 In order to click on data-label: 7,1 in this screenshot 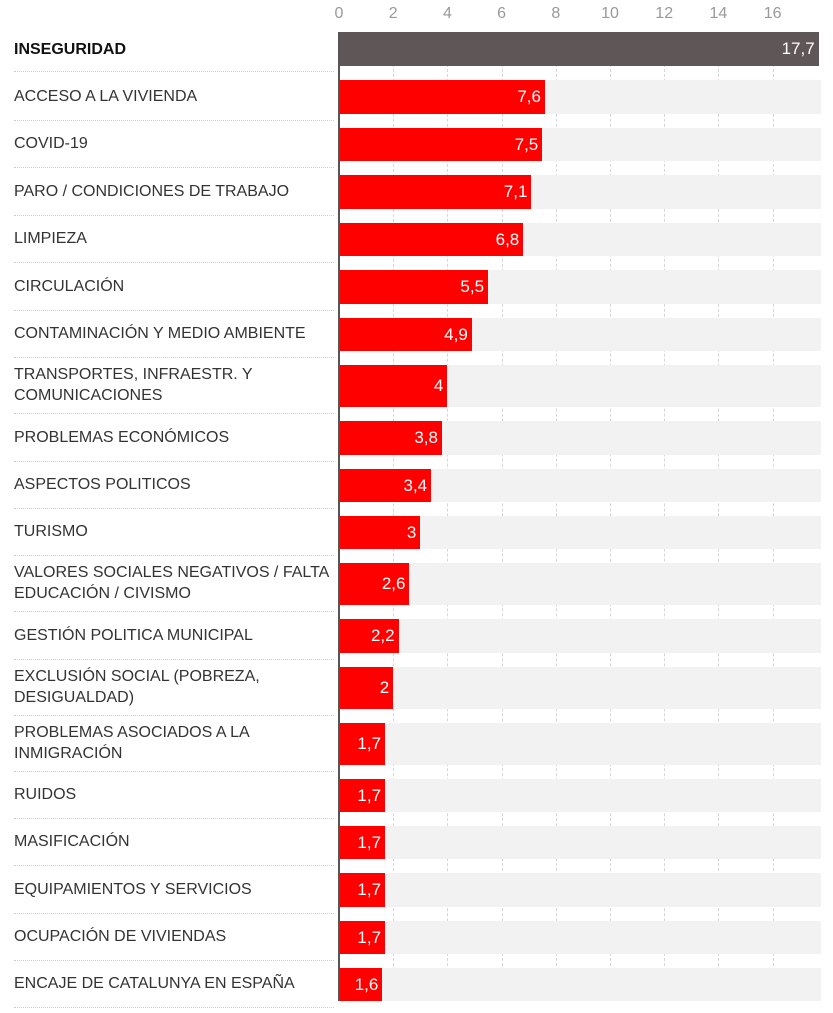, I will do `click(515, 191)`.